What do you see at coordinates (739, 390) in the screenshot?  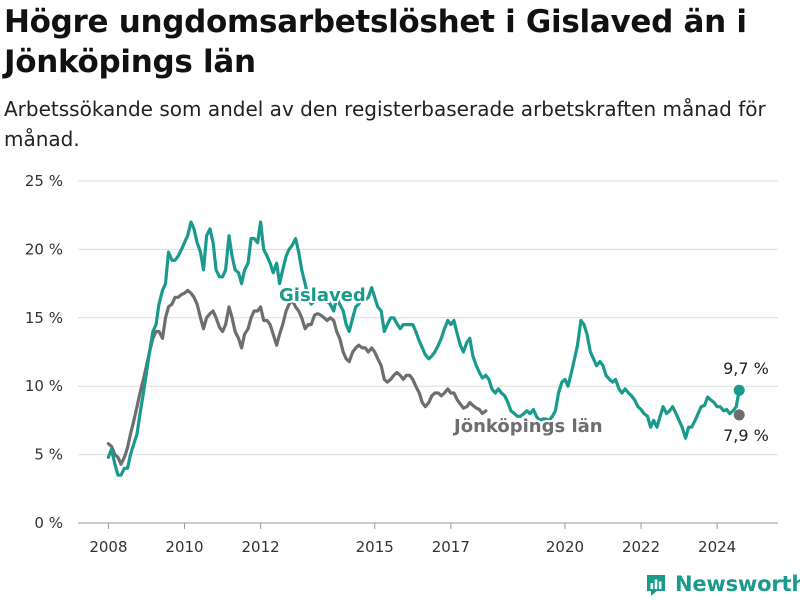 I see `end-point-gislaved` at bounding box center [739, 390].